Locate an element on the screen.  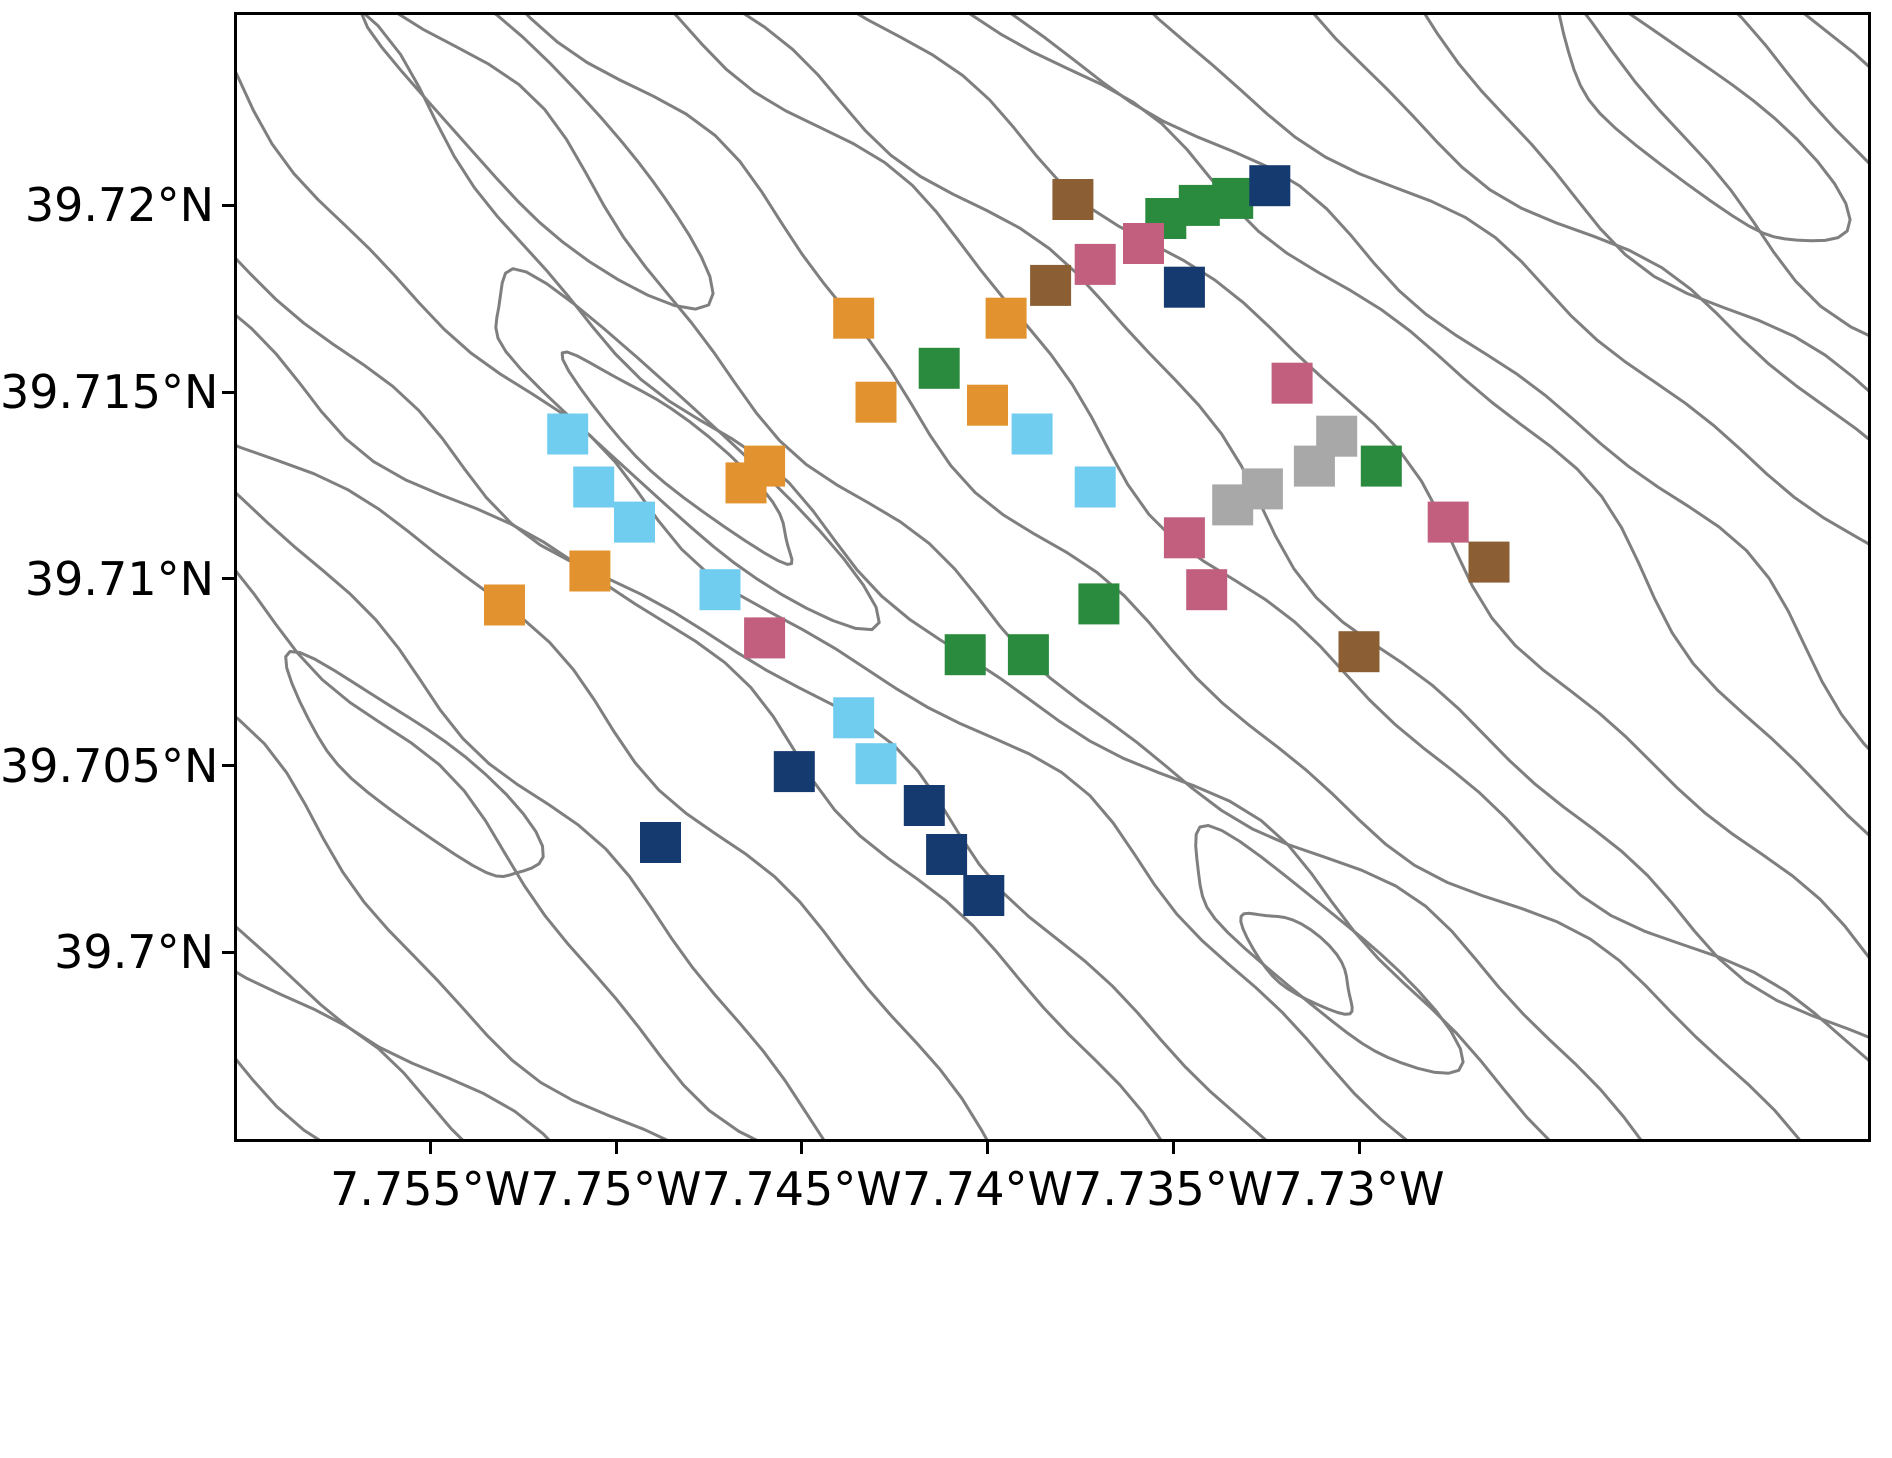
y-tick-label: 39.715°N is located at coordinates (109, 392).